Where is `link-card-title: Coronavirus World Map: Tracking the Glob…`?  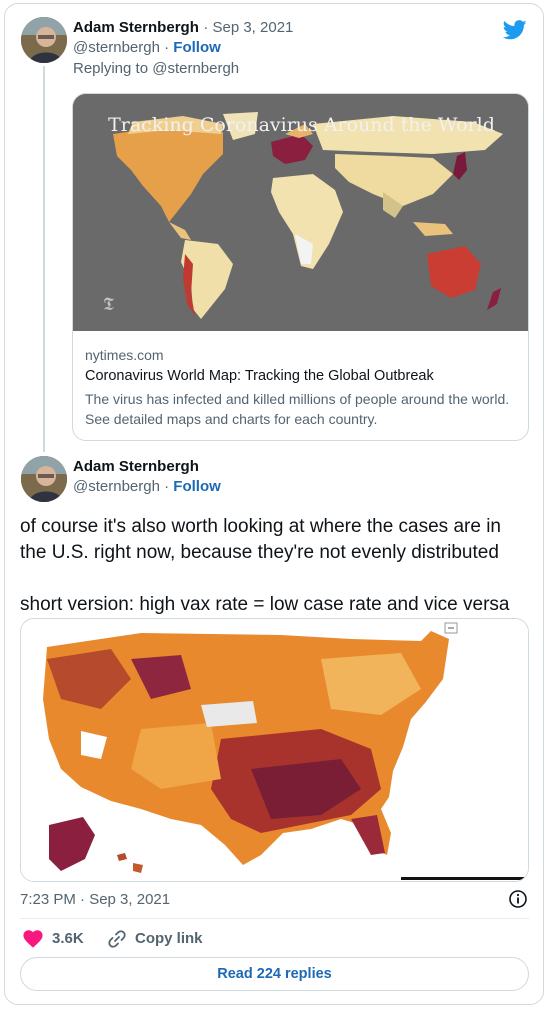
link-card-title: Coronavirus World Map: Tracking the Glob… is located at coordinates (259, 376).